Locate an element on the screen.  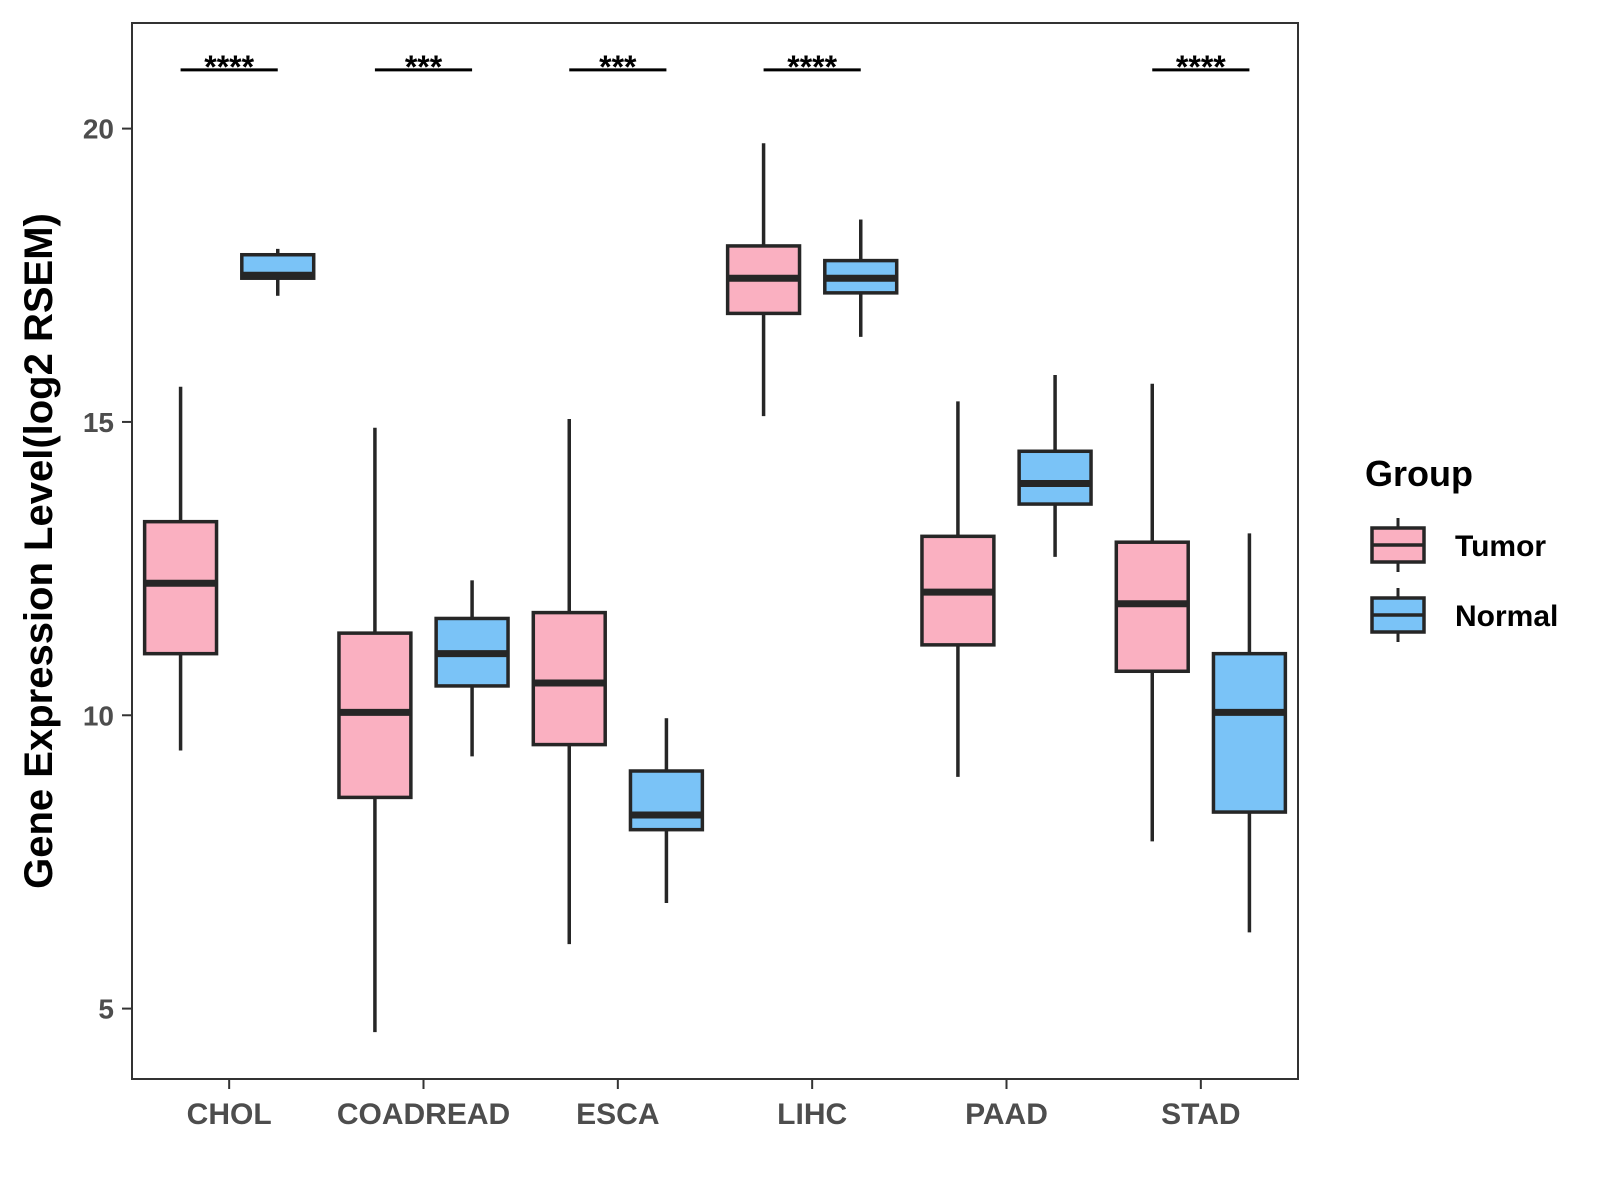
box-normal-paad is located at coordinates (1055, 466).